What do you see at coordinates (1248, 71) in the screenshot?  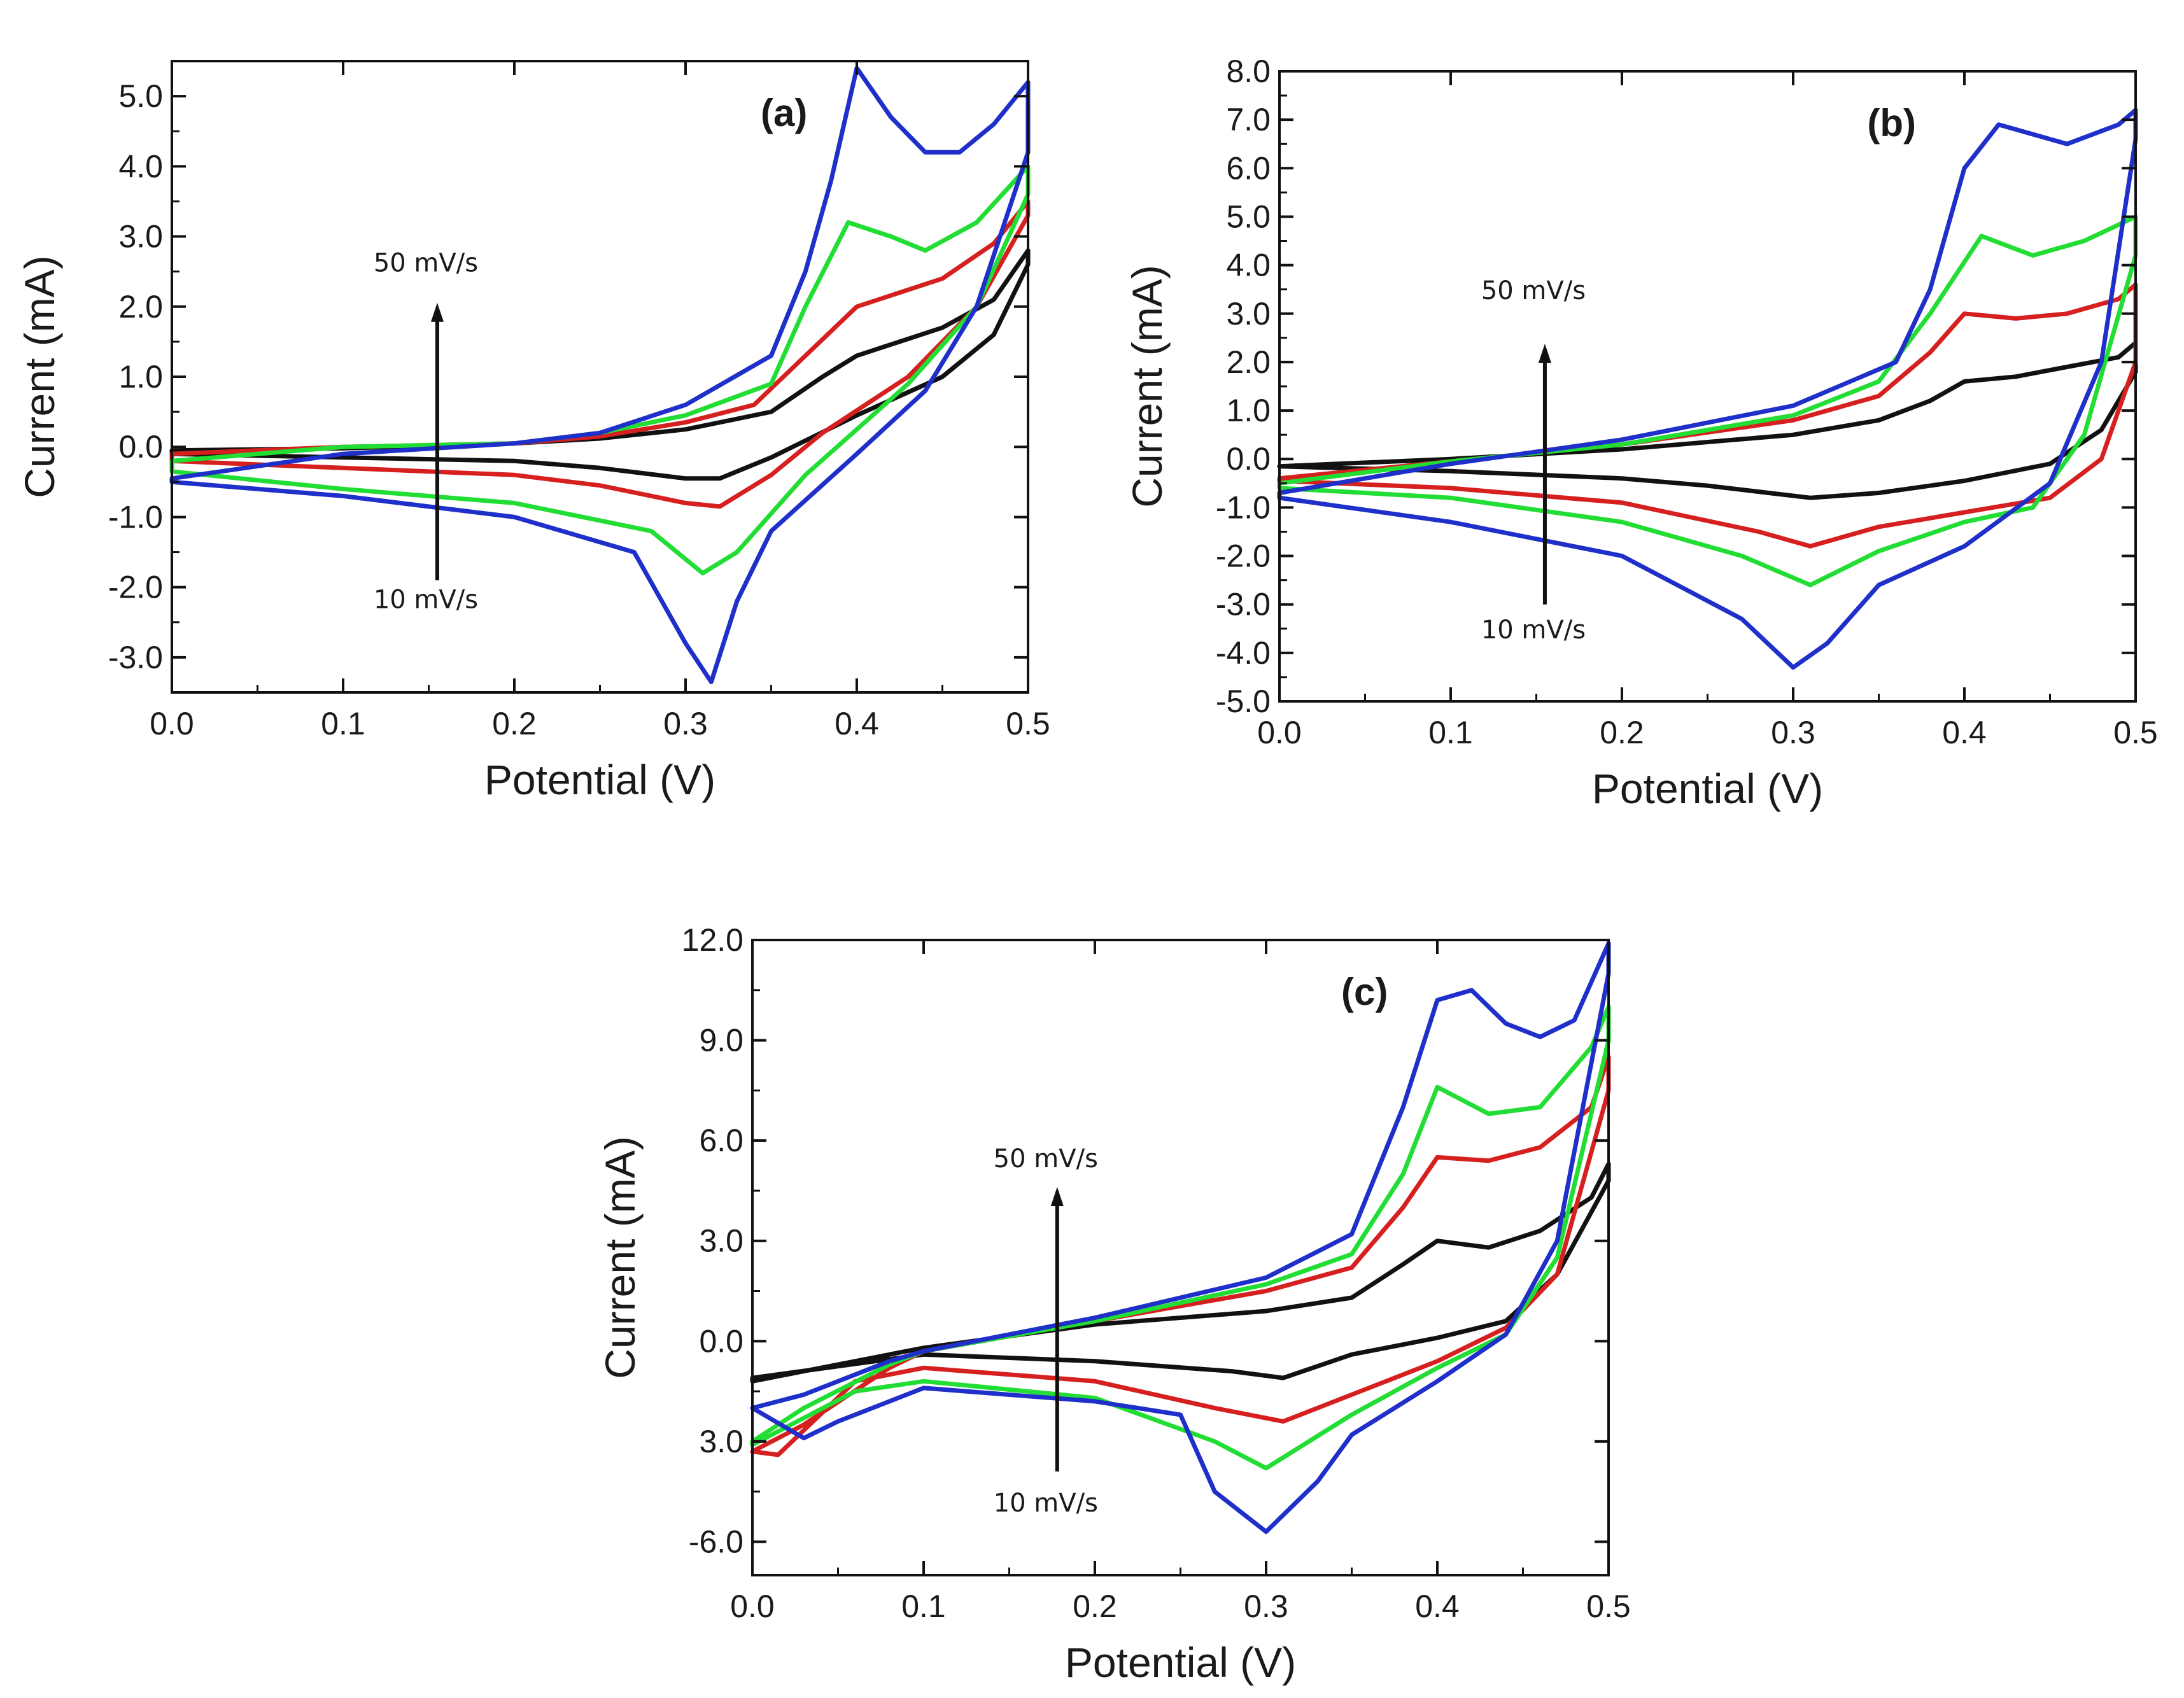 I see `y-tick-label: 8.0` at bounding box center [1248, 71].